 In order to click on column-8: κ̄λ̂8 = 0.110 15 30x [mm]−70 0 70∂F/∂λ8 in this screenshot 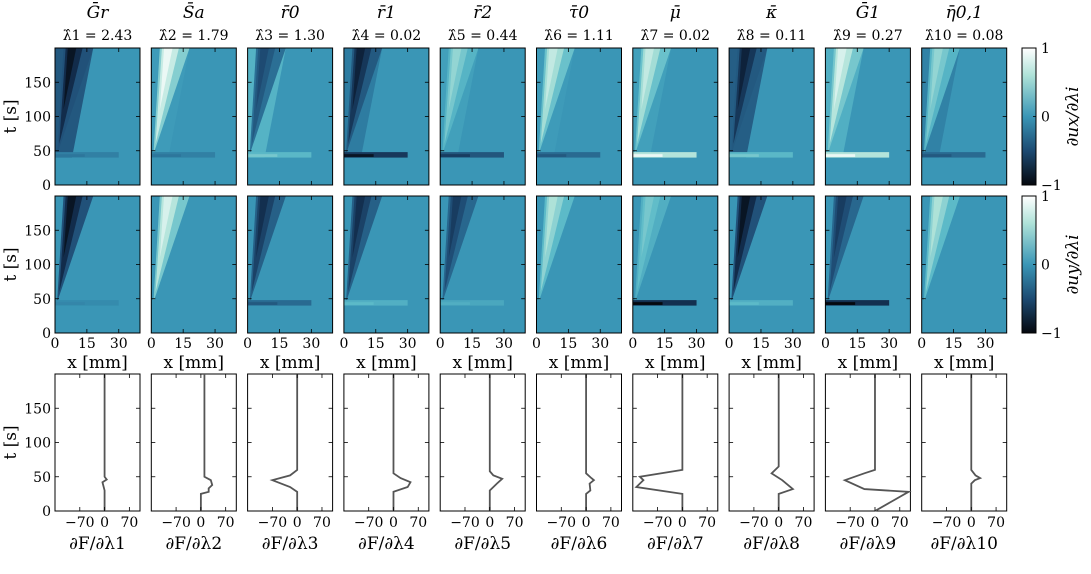, I will do `click(769, 278)`.